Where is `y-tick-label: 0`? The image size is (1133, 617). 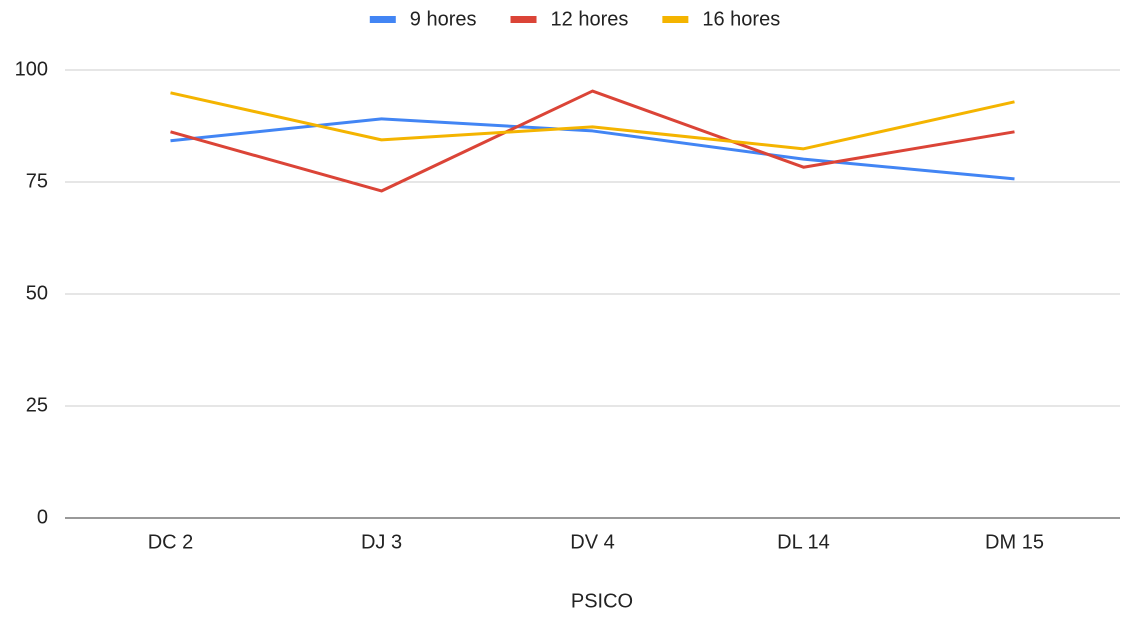
y-tick-label: 0 is located at coordinates (42, 517).